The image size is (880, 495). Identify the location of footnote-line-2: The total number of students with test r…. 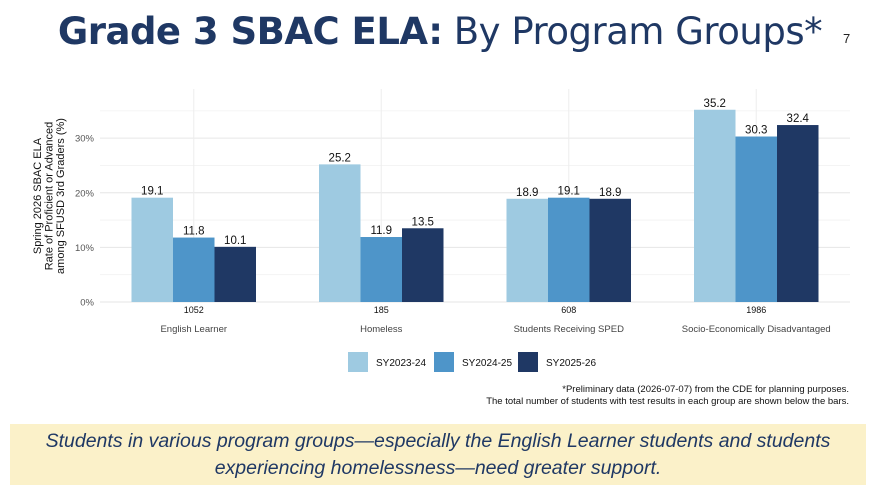
(667, 401).